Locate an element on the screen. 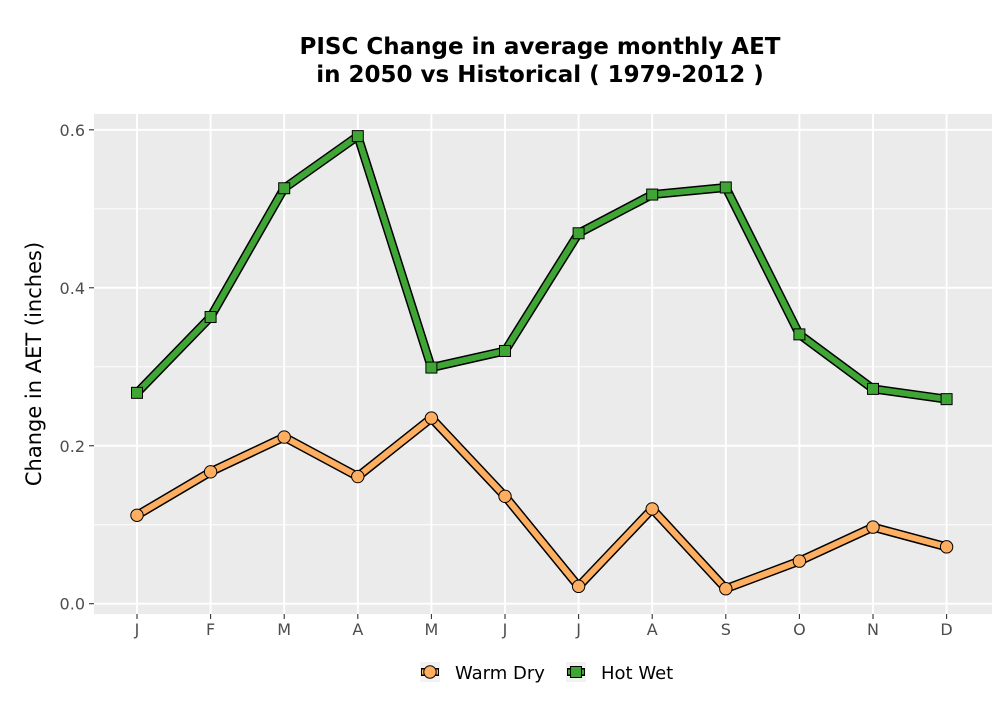 The height and width of the screenshot is (705, 1000). y-tick-label: 0.4 is located at coordinates (72, 288).